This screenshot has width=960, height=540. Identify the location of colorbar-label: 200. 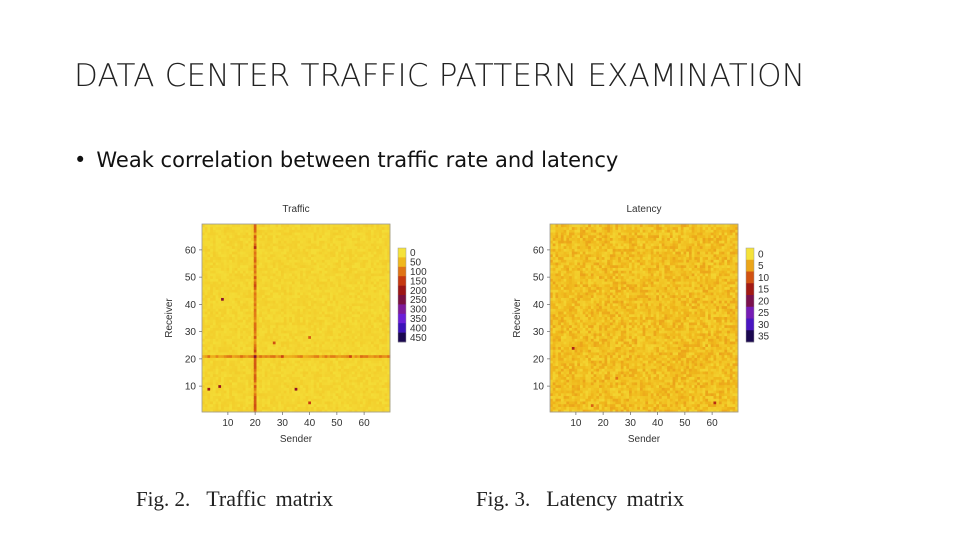
(418, 291).